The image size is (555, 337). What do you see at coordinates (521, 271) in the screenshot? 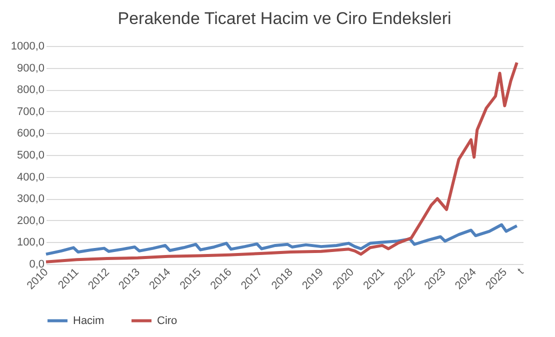
I see `x-tick-label: t` at bounding box center [521, 271].